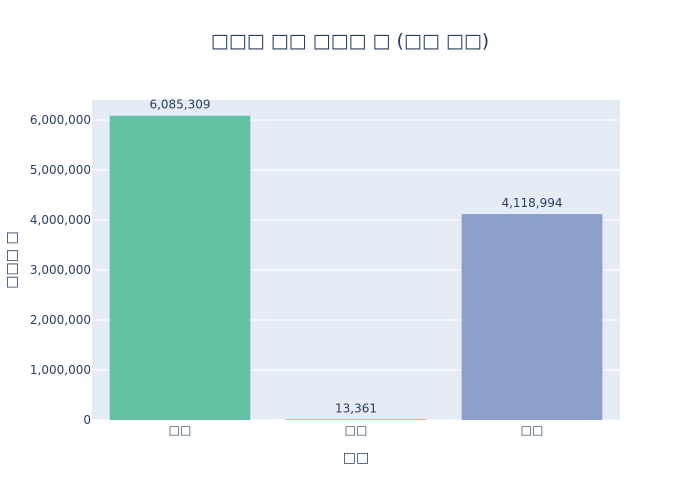 The width and height of the screenshot is (700, 500). What do you see at coordinates (179, 105) in the screenshot?
I see `bar-value-label: 6,085,309` at bounding box center [179, 105].